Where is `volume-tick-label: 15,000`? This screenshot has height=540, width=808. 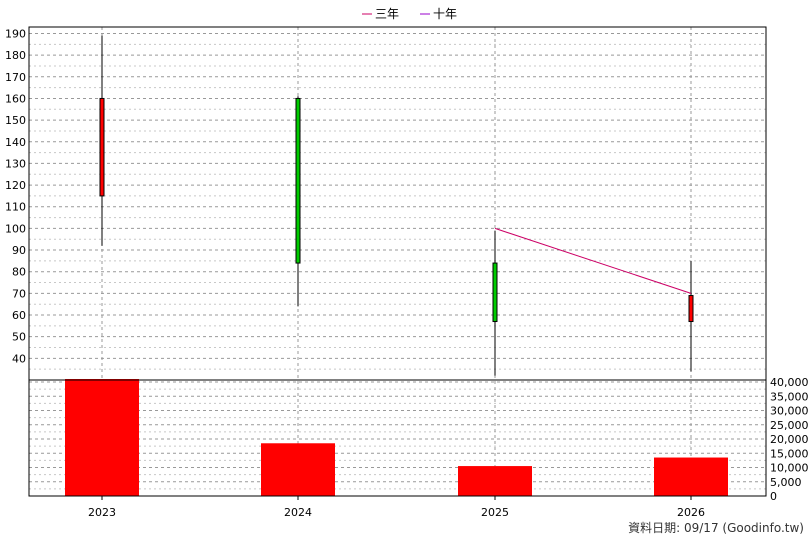 volume-tick-label: 15,000 is located at coordinates (789, 453).